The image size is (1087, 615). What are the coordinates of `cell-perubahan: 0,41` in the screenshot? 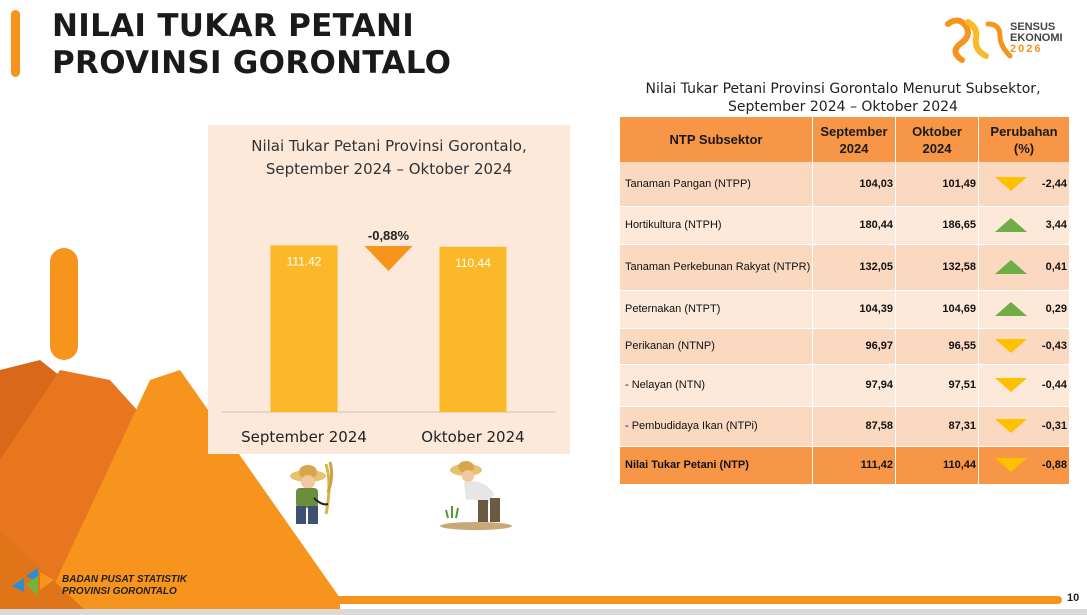 It's located at (1024, 267).